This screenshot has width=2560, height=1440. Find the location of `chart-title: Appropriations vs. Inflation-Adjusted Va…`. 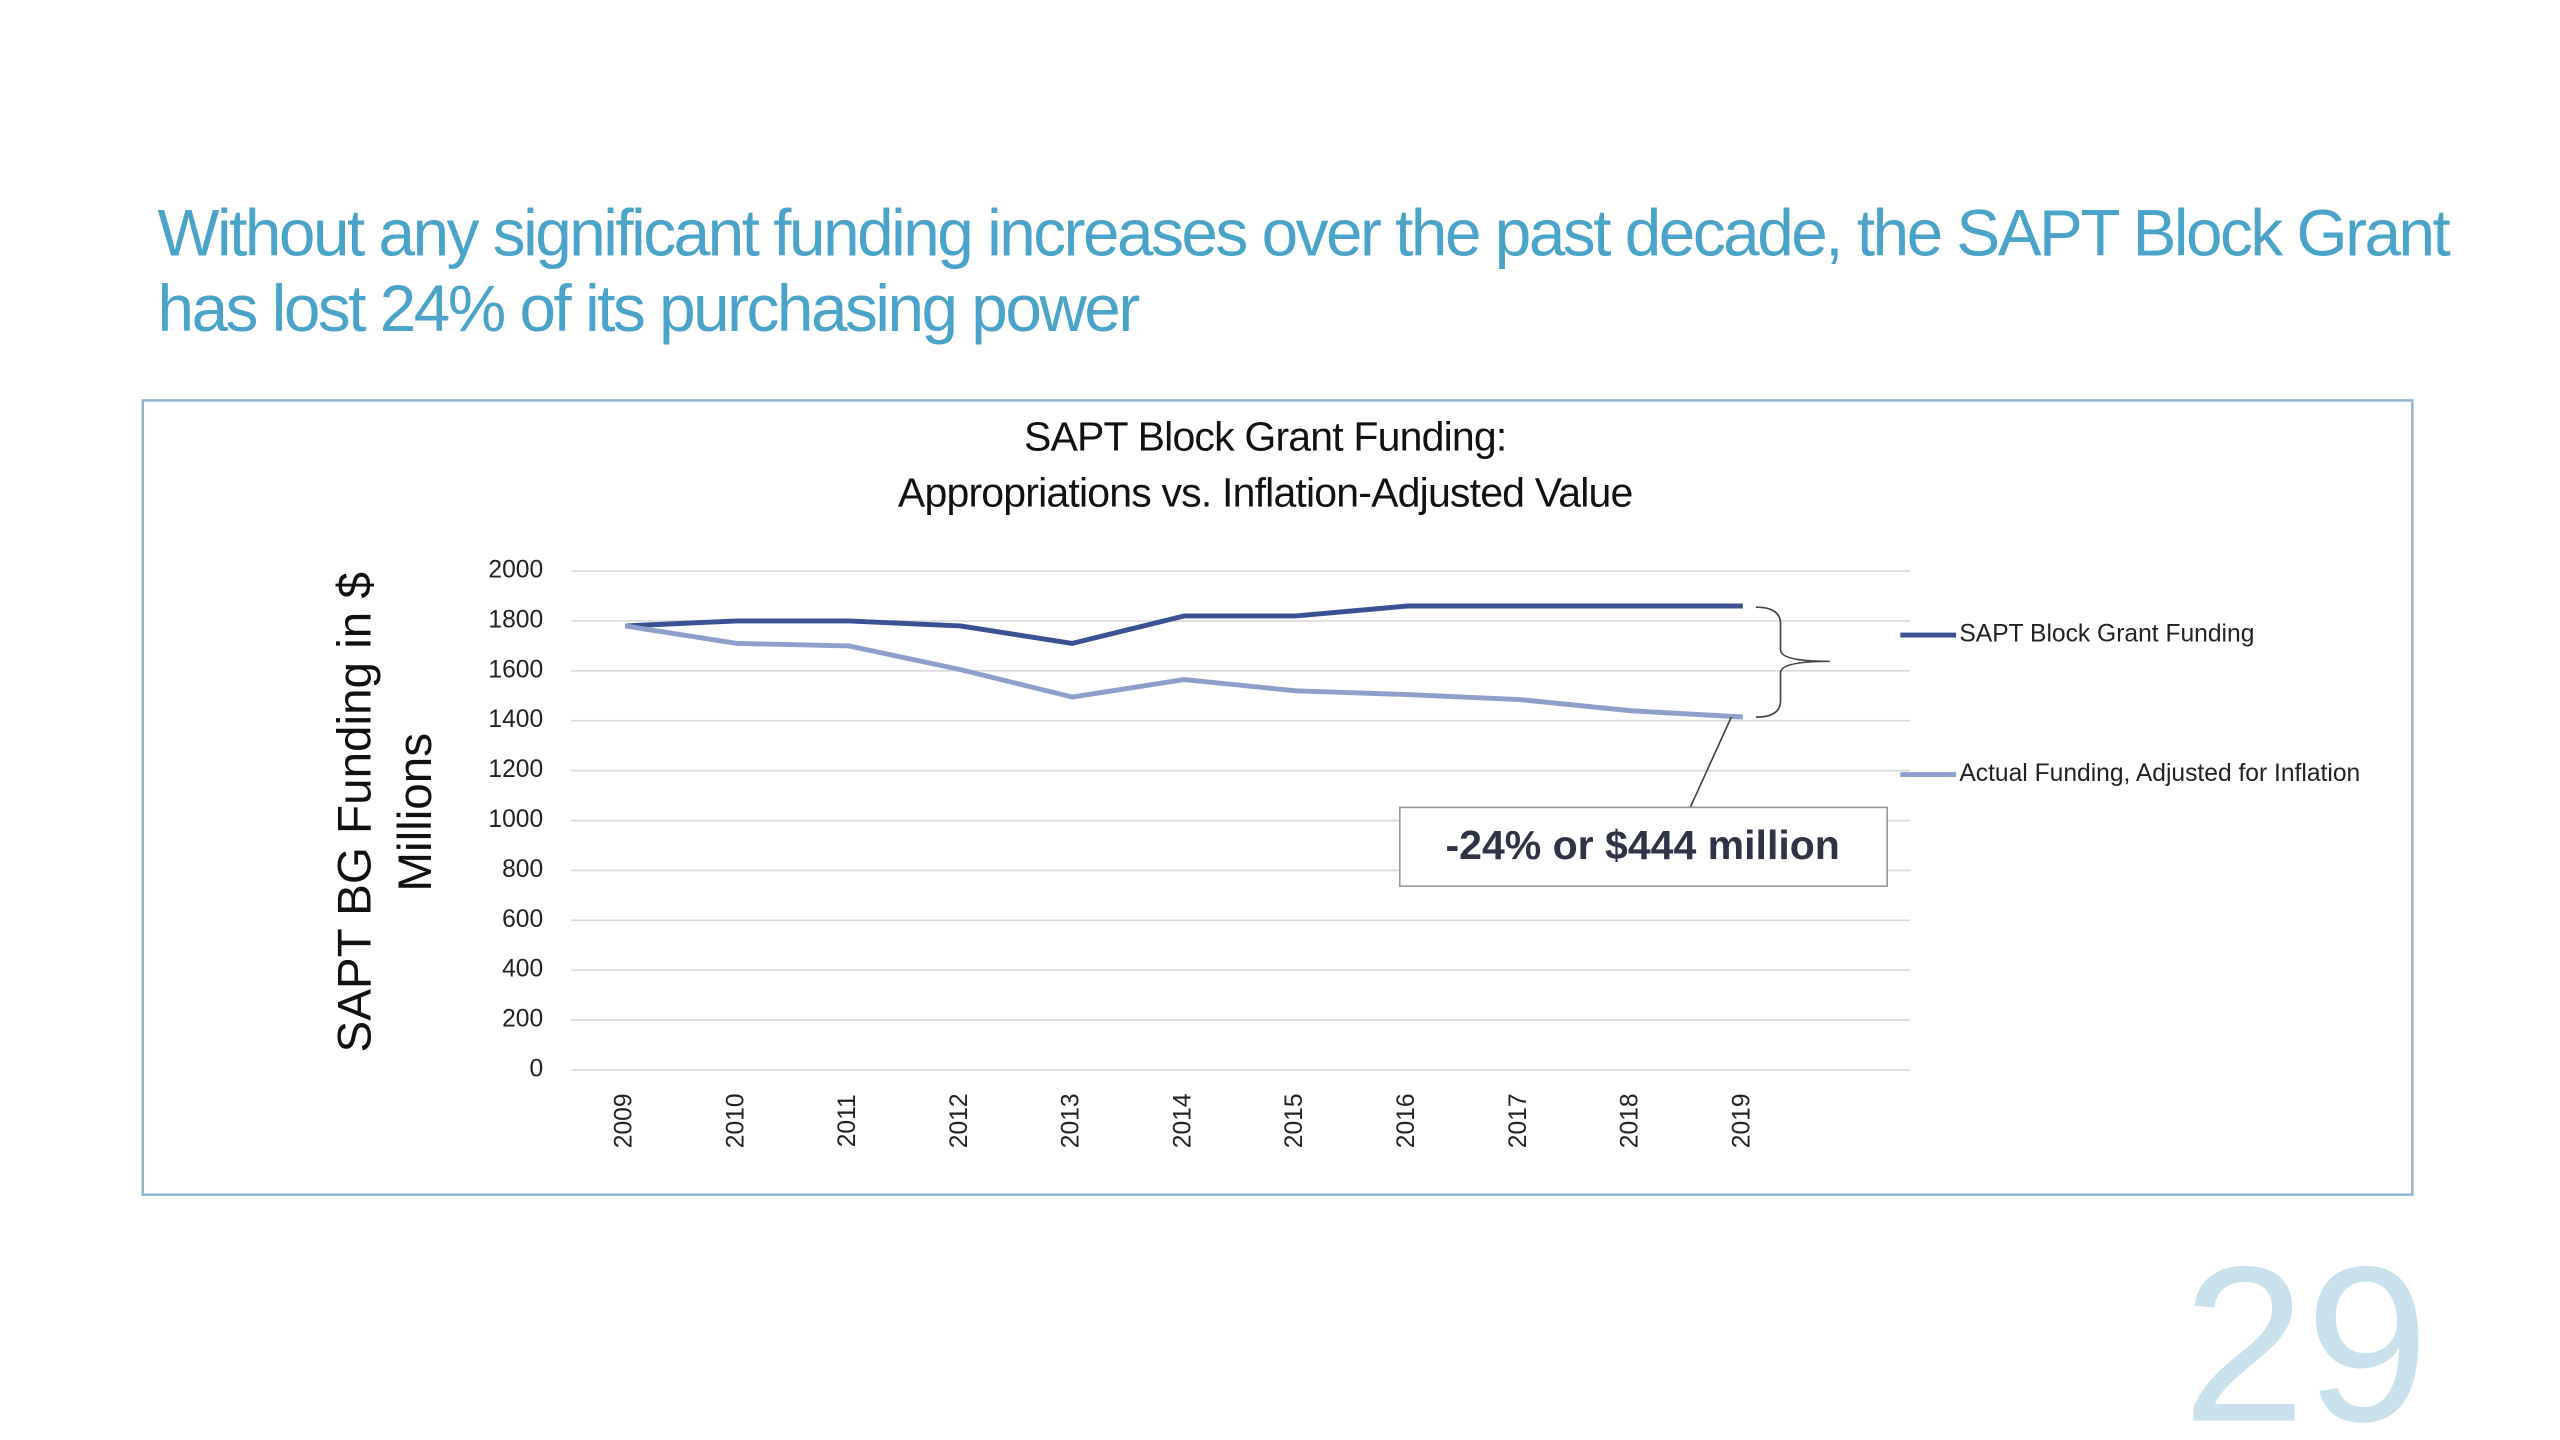

chart-title: Appropriations vs. Inflation-Adjusted Va… is located at coordinates (1265, 492).